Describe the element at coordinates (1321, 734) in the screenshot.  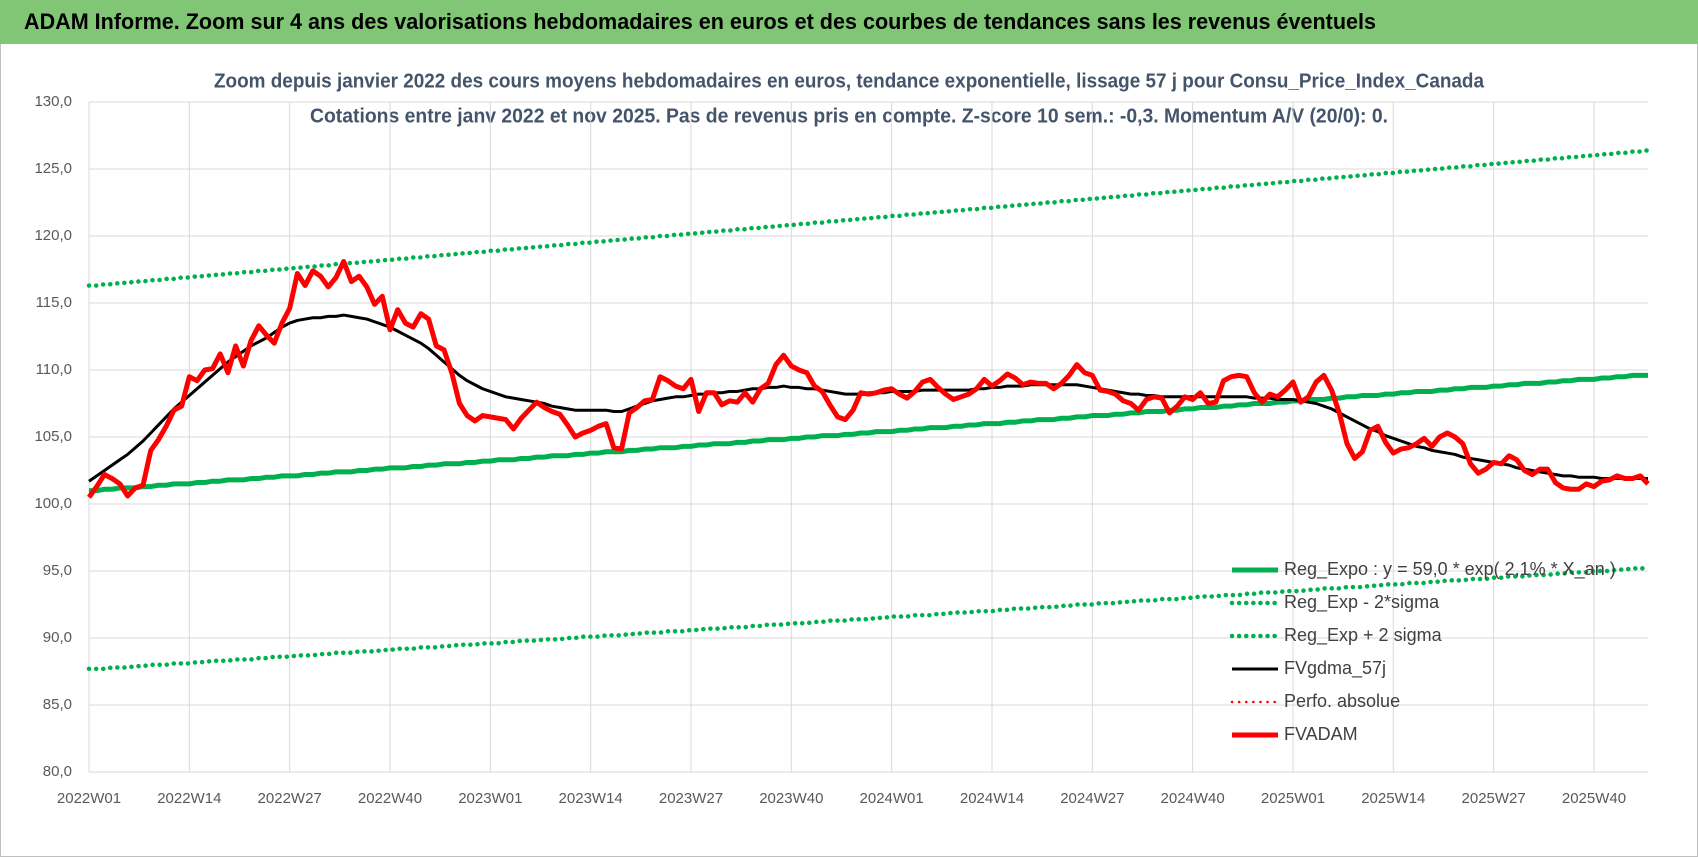
I see `legend-label: FVADAM` at that location.